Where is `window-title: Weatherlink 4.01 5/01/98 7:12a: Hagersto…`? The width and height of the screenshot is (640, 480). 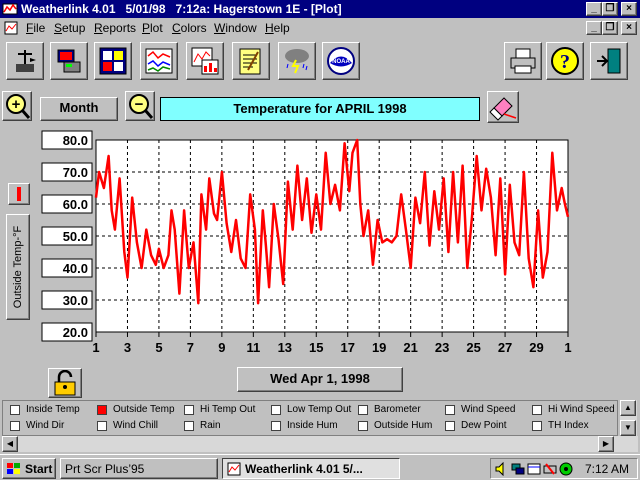 window-title: Weatherlink 4.01 5/01/98 7:12a: Hagersto… is located at coordinates (181, 9).